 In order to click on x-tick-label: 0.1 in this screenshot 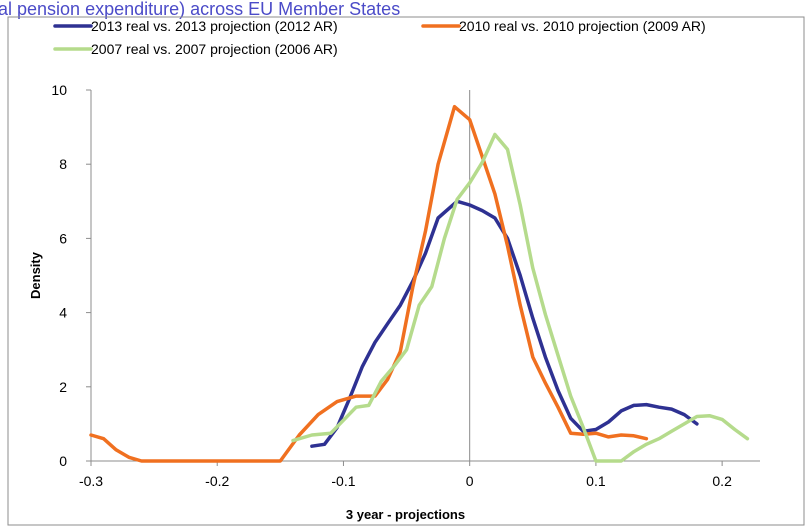, I will do `click(596, 481)`.